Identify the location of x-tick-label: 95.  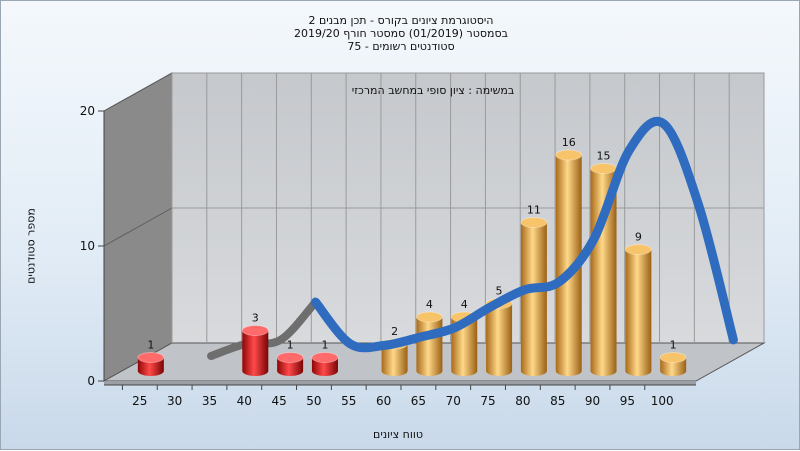
(627, 401).